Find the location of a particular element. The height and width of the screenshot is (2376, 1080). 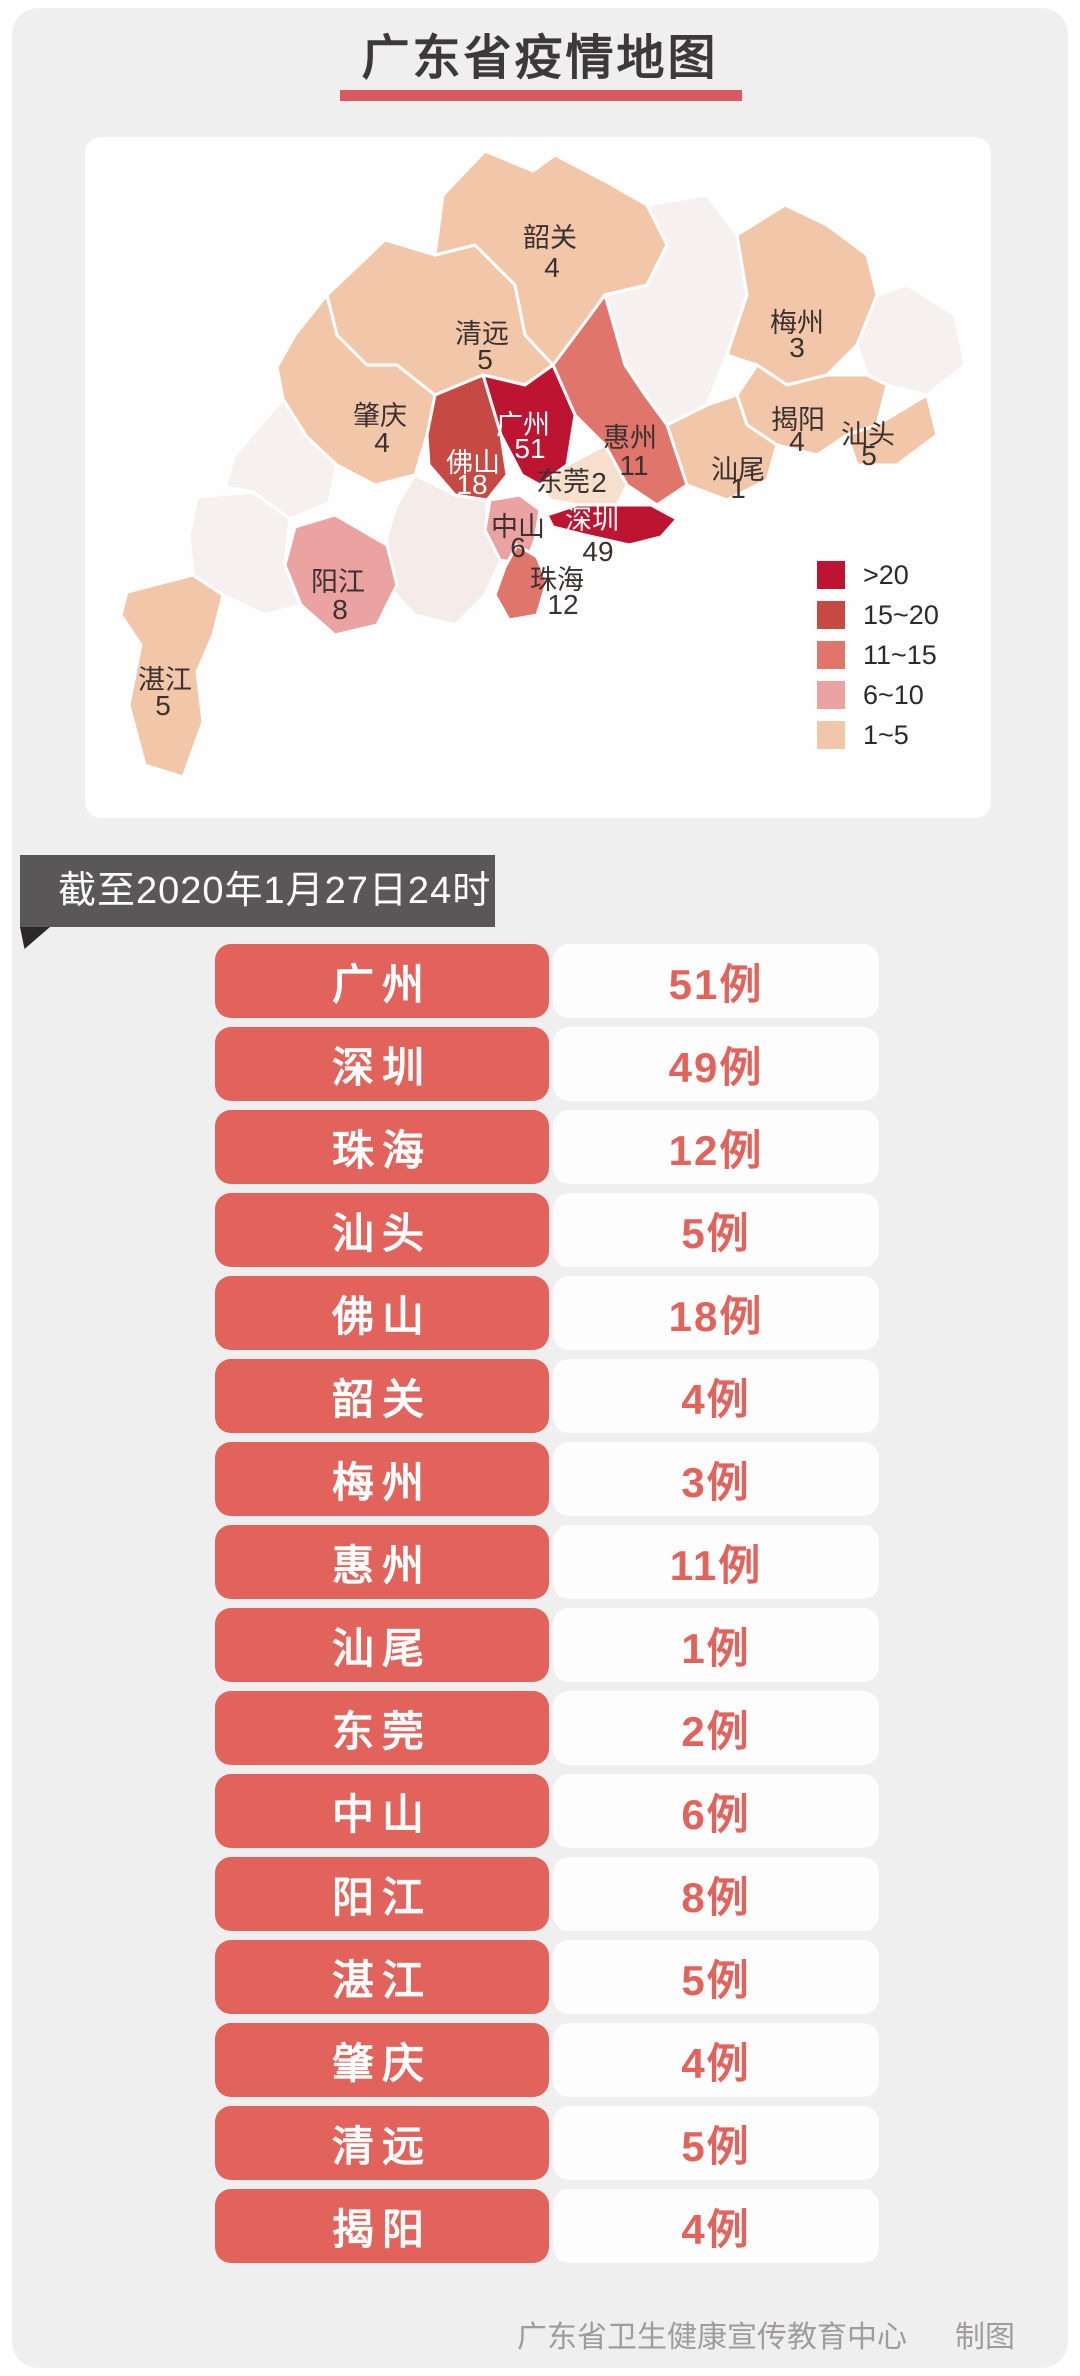

table-row: 清远 5例 is located at coordinates (547, 2143).